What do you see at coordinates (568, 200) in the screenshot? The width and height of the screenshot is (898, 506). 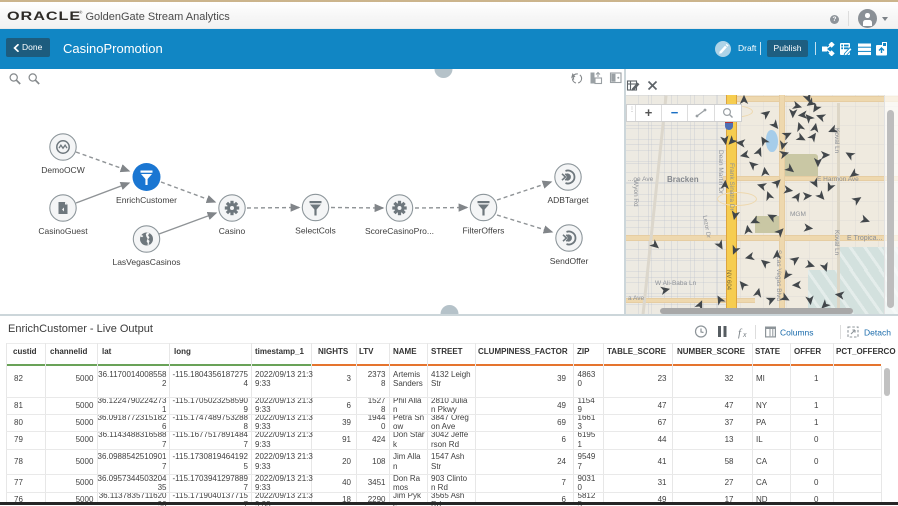 I see `svg-text: ADBTarget` at bounding box center [568, 200].